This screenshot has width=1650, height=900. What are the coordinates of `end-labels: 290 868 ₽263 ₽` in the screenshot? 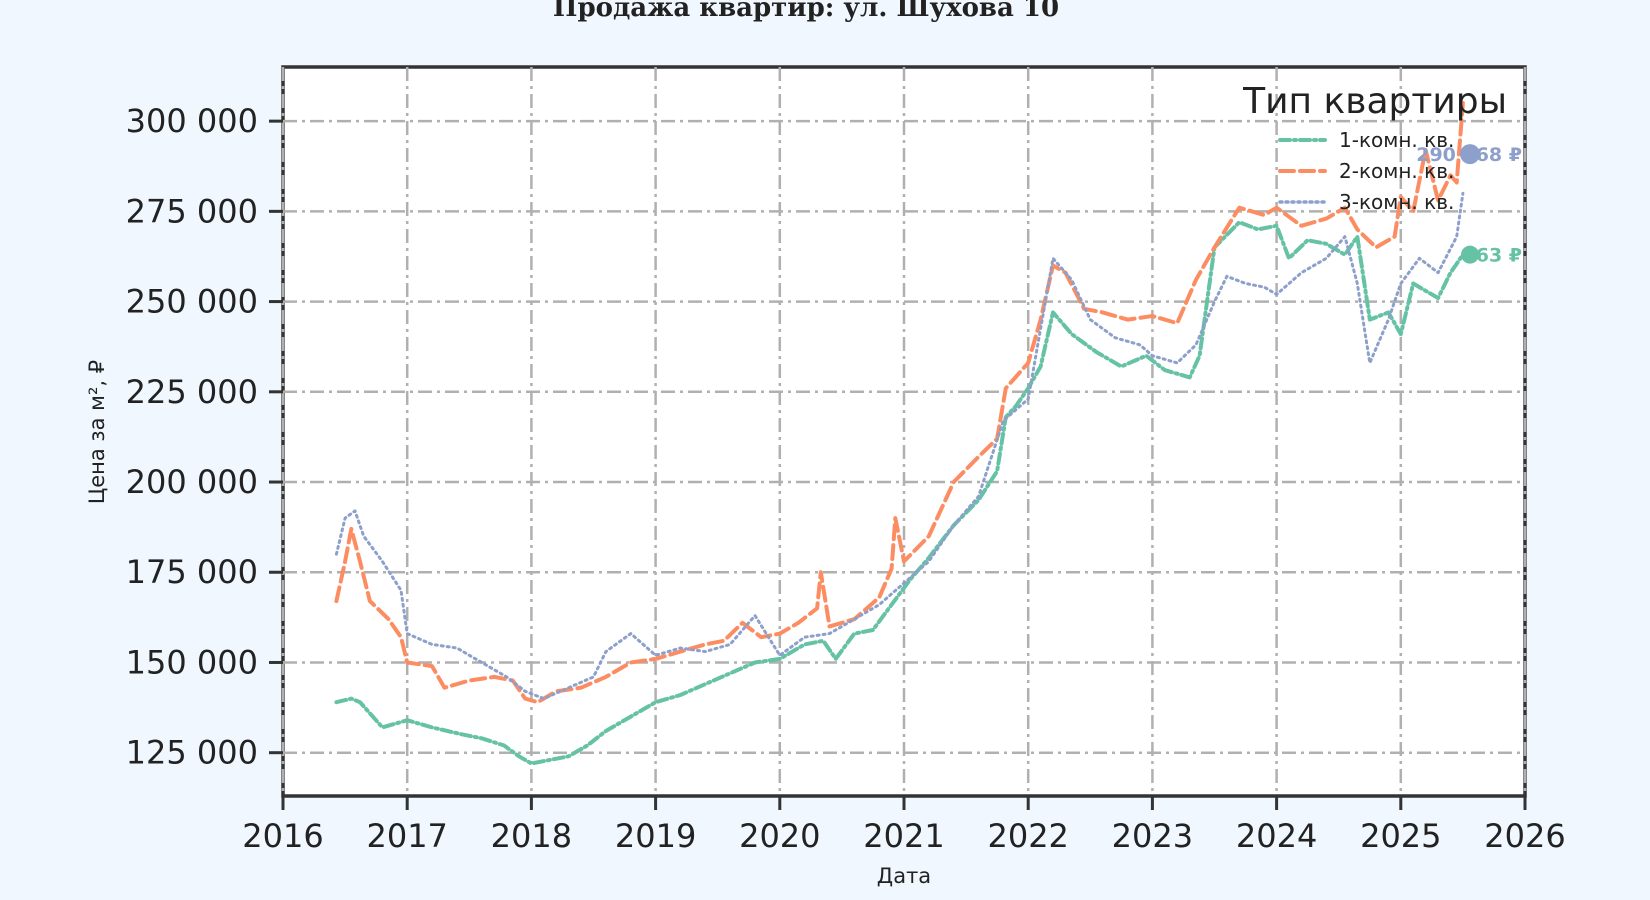 It's located at (1469, 205).